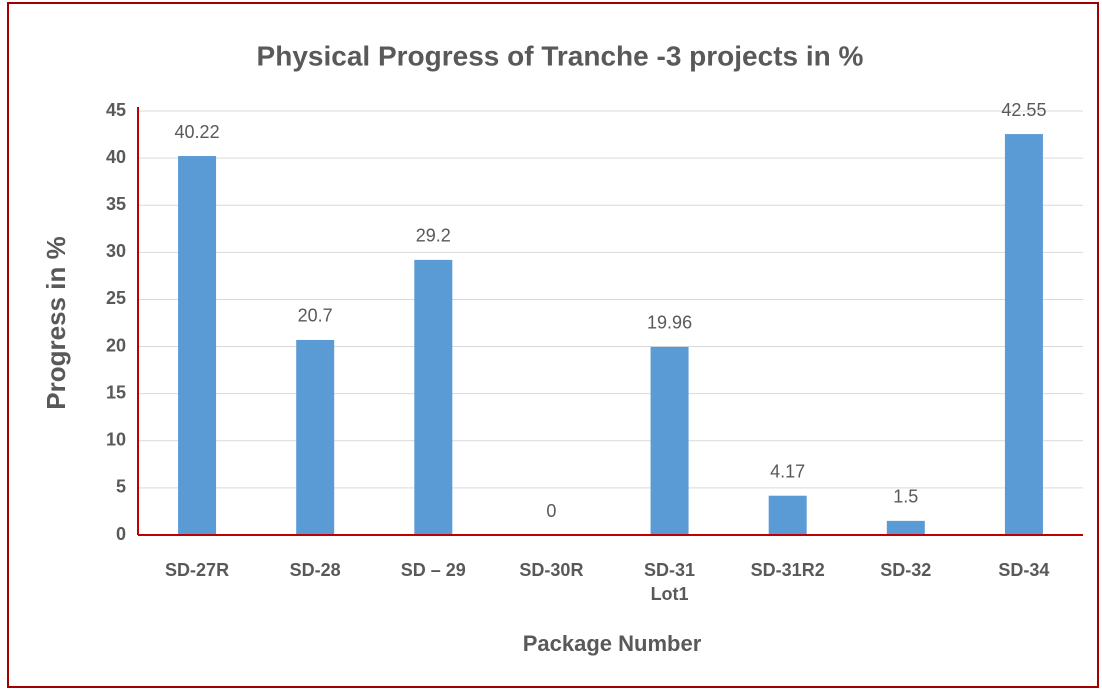  Describe the element at coordinates (1023, 110) in the screenshot. I see `value-label: 42.55` at that location.